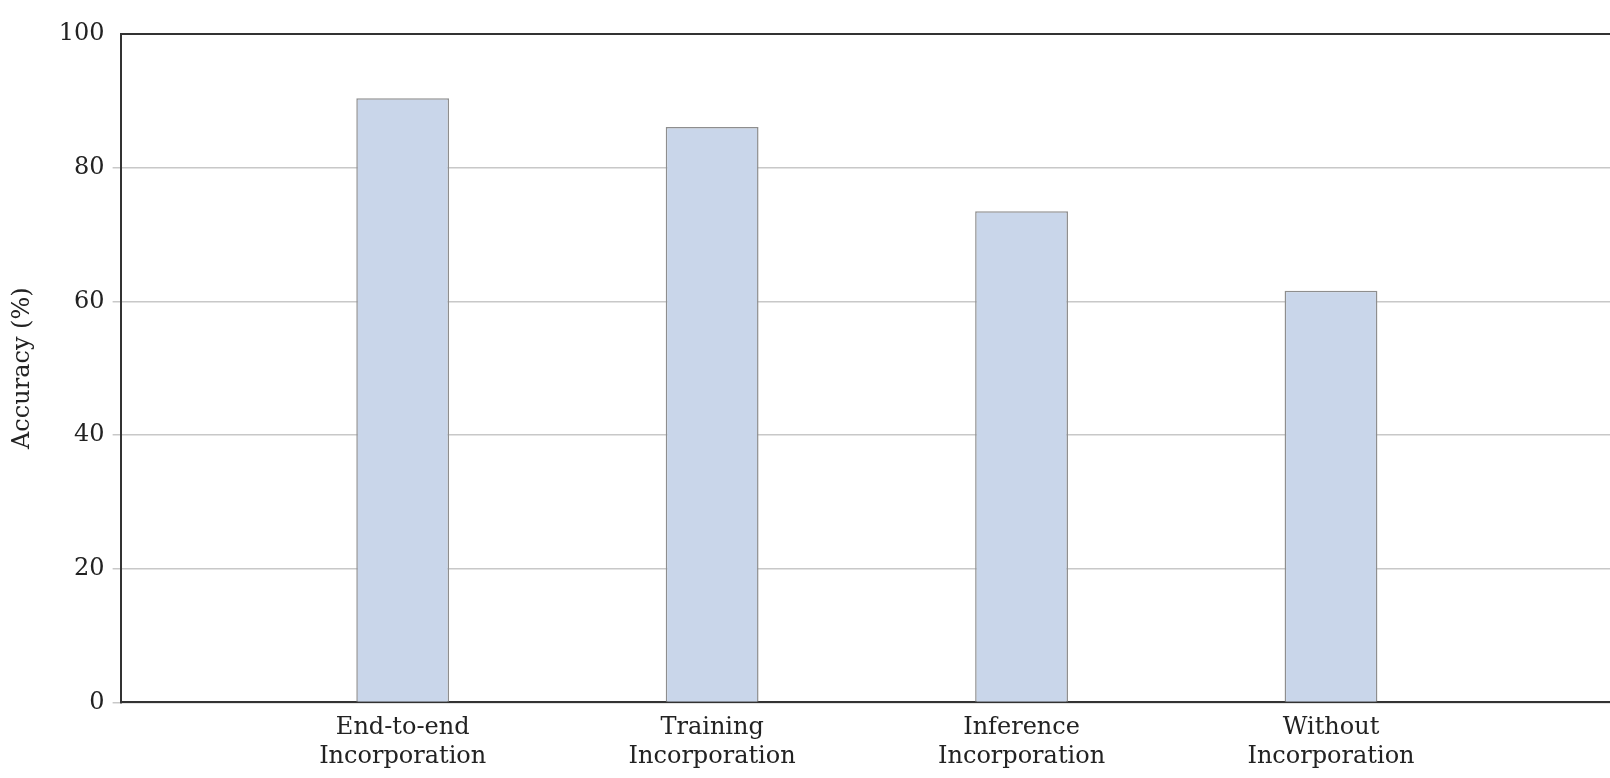  What do you see at coordinates (97, 700) in the screenshot?
I see `y-tick-label: 0` at bounding box center [97, 700].